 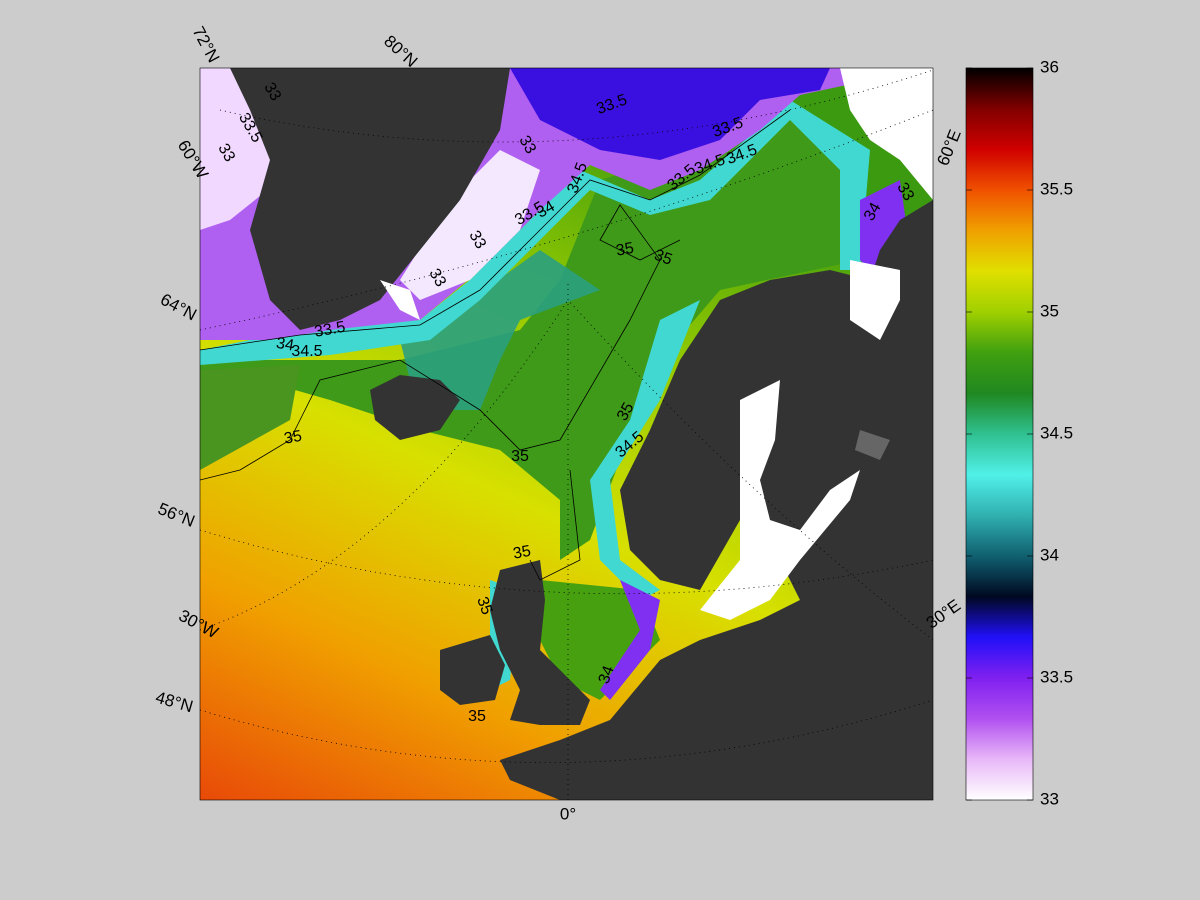 I want to click on ocean-teal, so click(x=500, y=330).